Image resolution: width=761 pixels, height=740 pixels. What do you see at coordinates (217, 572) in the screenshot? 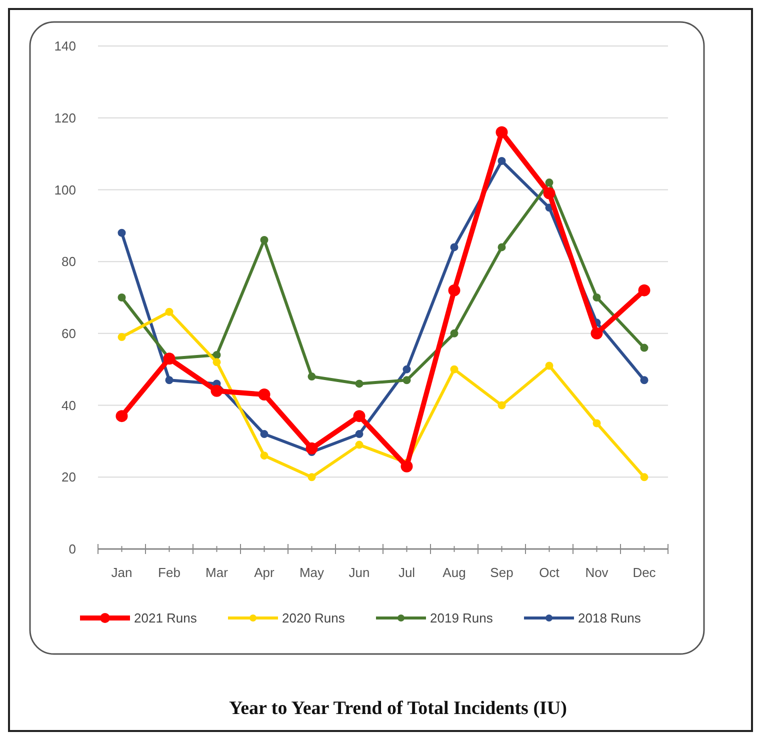
I see `x-tick-label: Mar` at bounding box center [217, 572].